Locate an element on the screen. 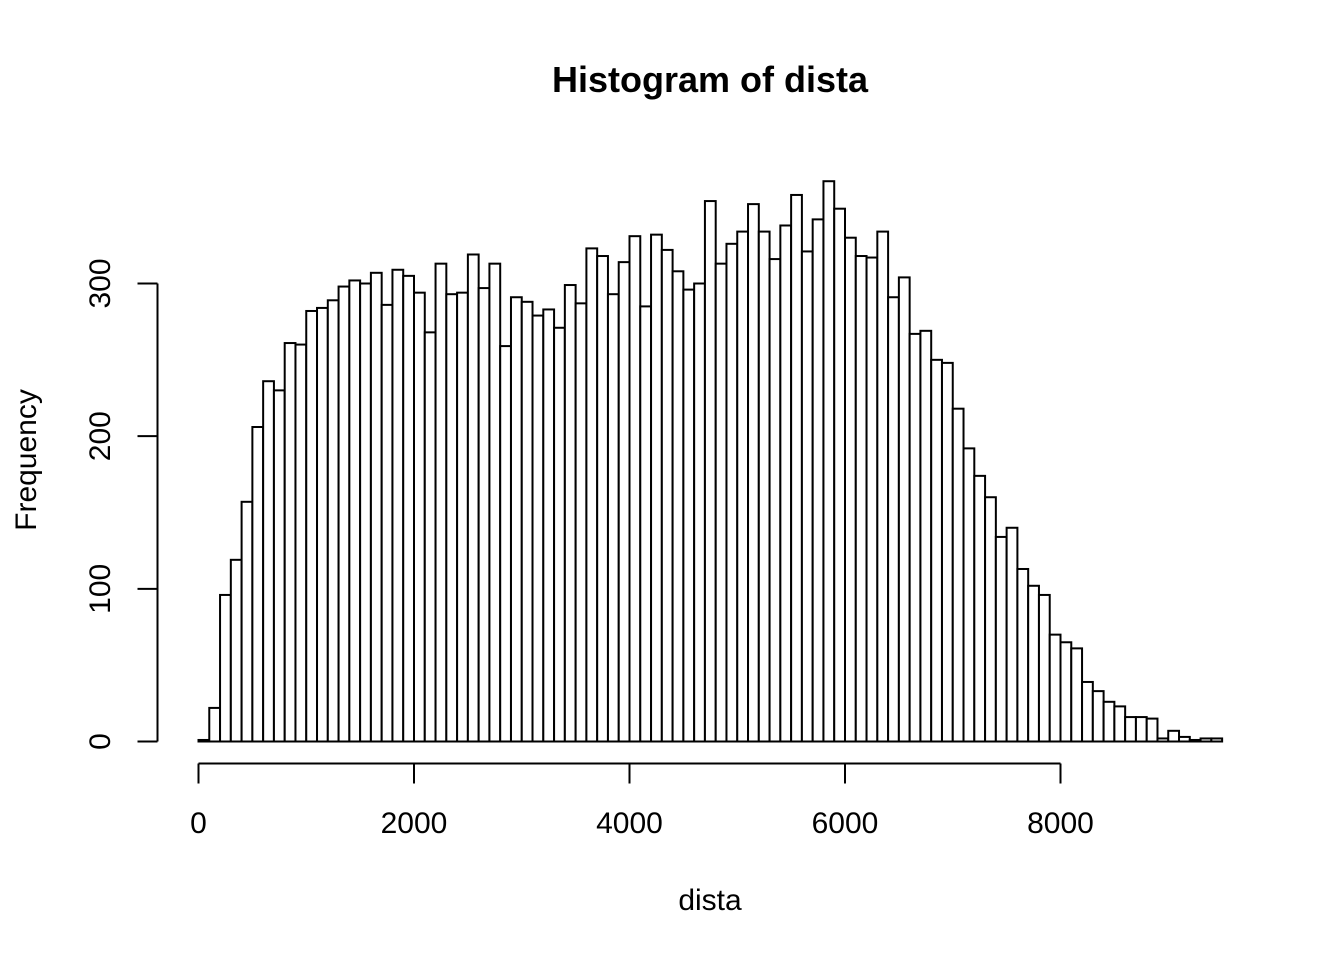 This screenshot has width=1344, height=960. x-axis-label: dista is located at coordinates (710, 900).